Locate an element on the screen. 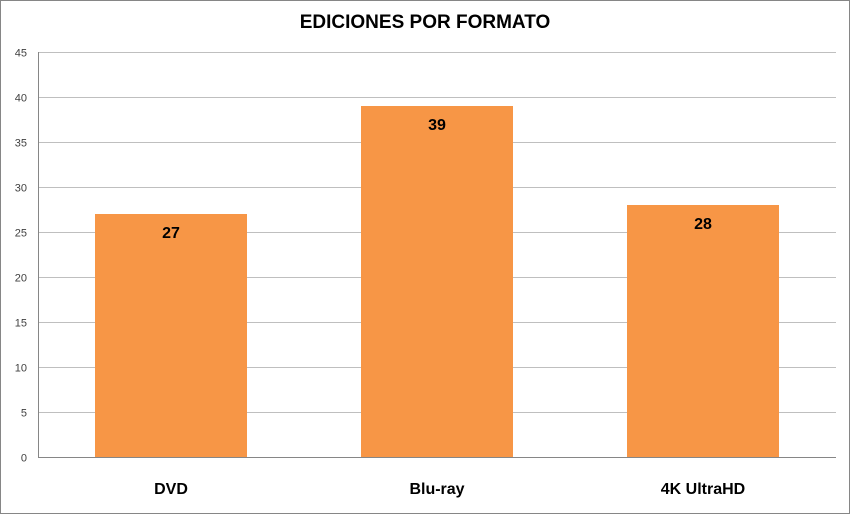 This screenshot has width=850, height=514. y-tick-label: 10 is located at coordinates (21, 369).